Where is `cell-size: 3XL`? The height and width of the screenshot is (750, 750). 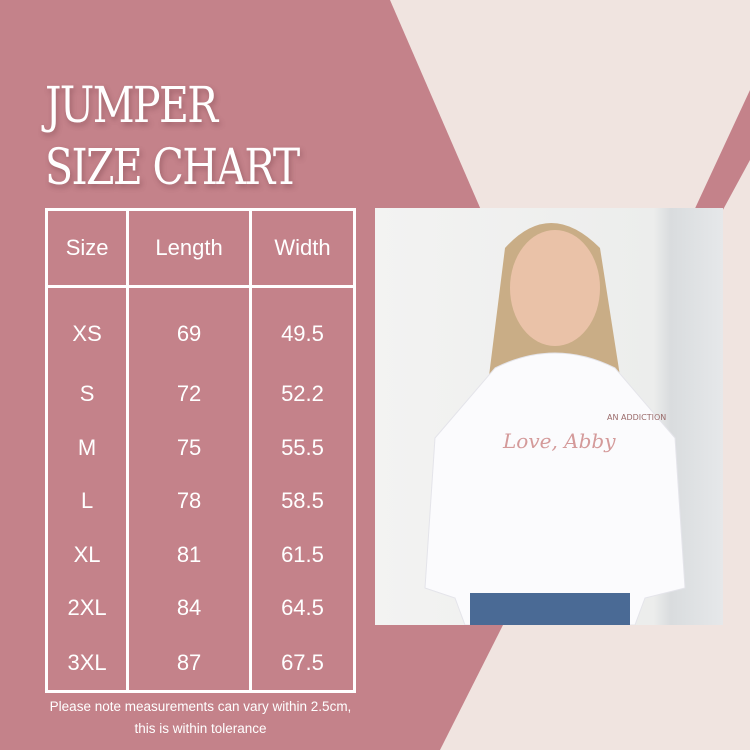 cell-size: 3XL is located at coordinates (87, 663).